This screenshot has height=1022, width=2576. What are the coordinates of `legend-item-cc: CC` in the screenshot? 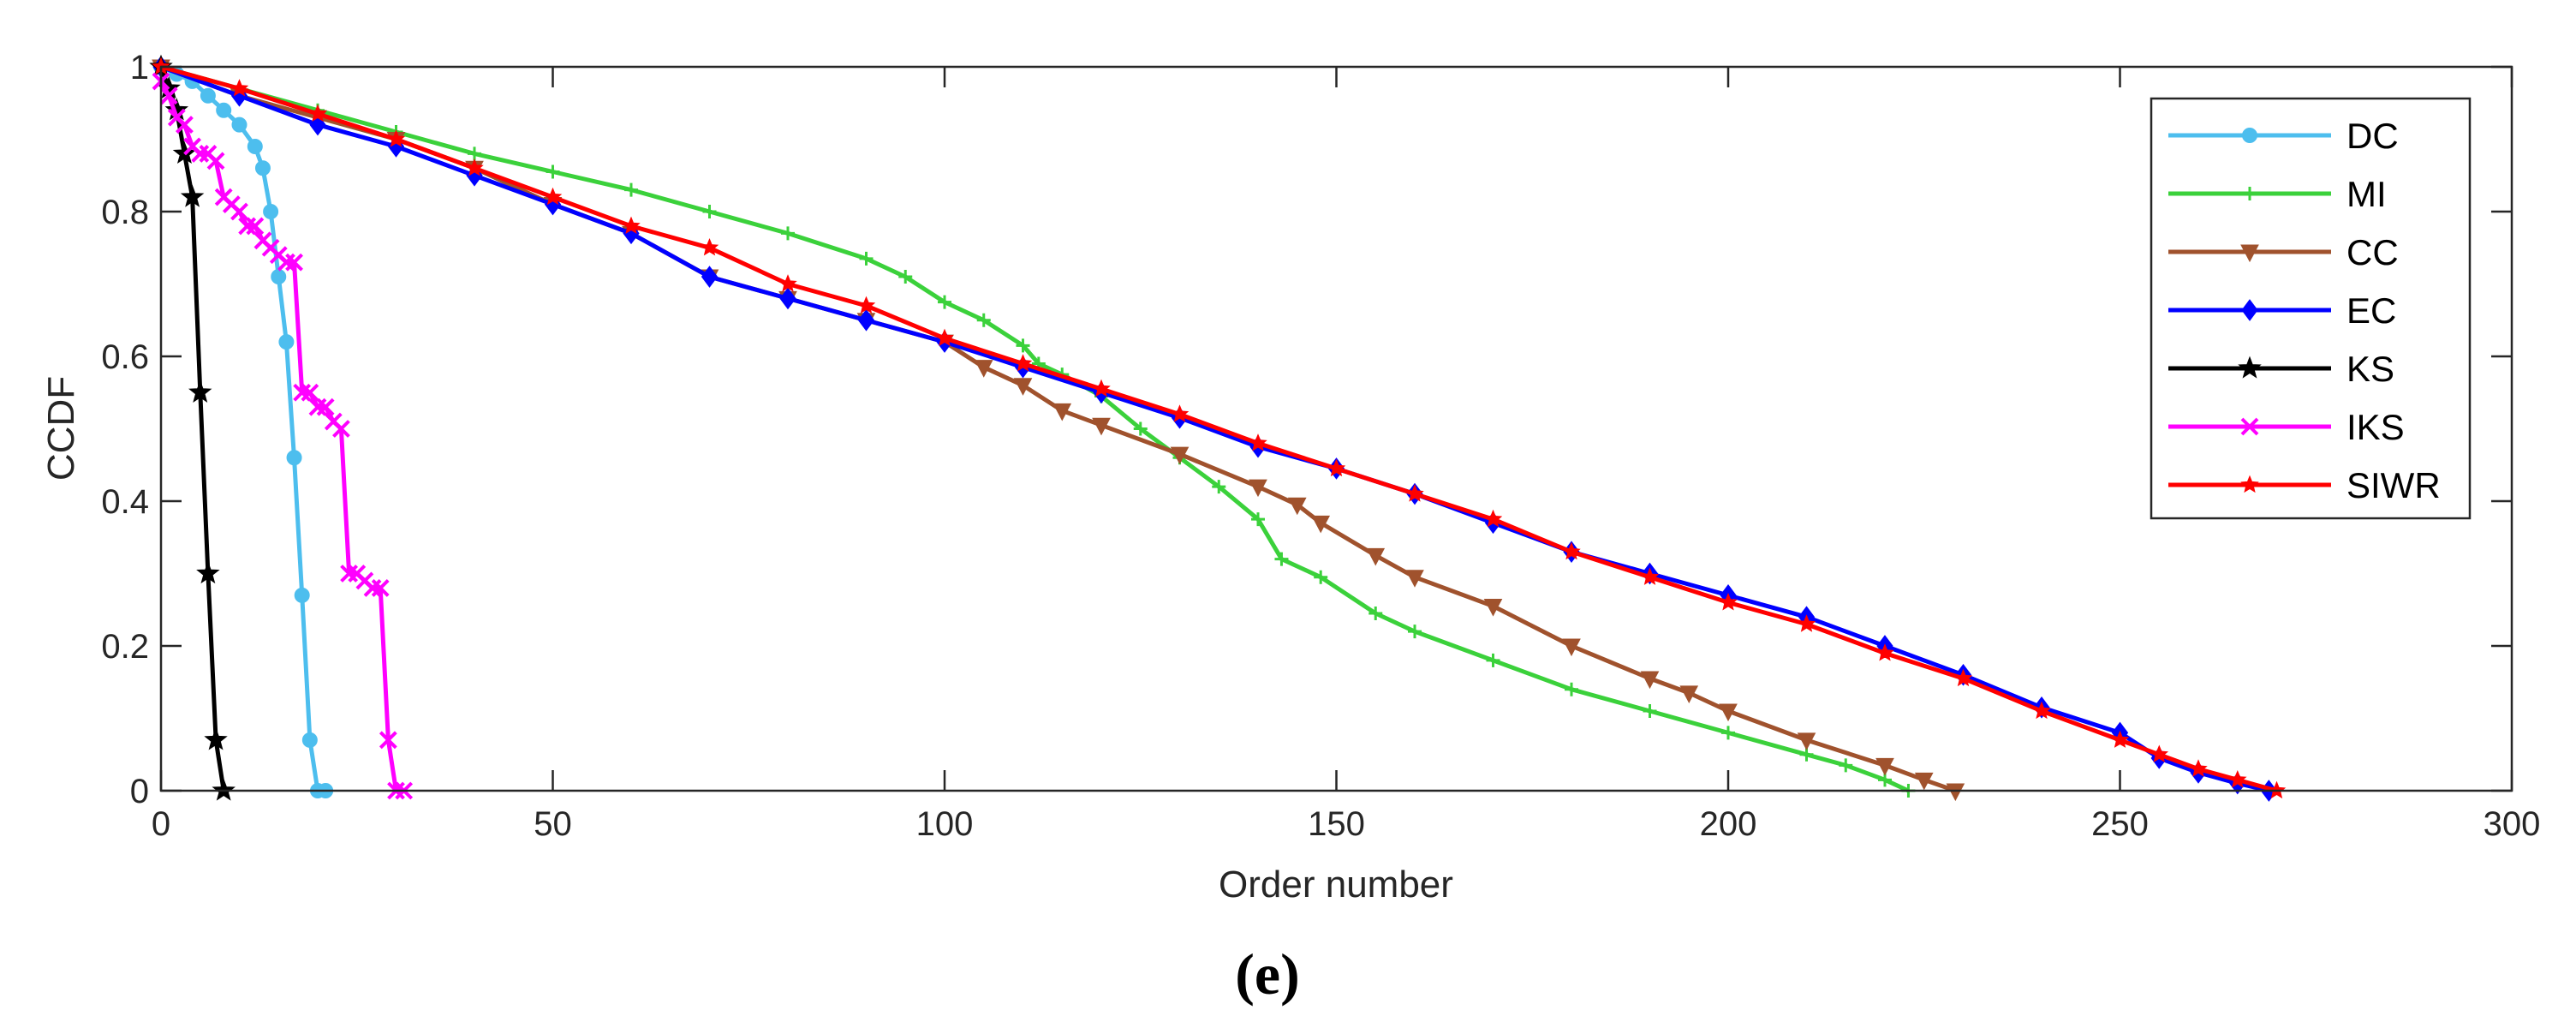 It's located at (2283, 252).